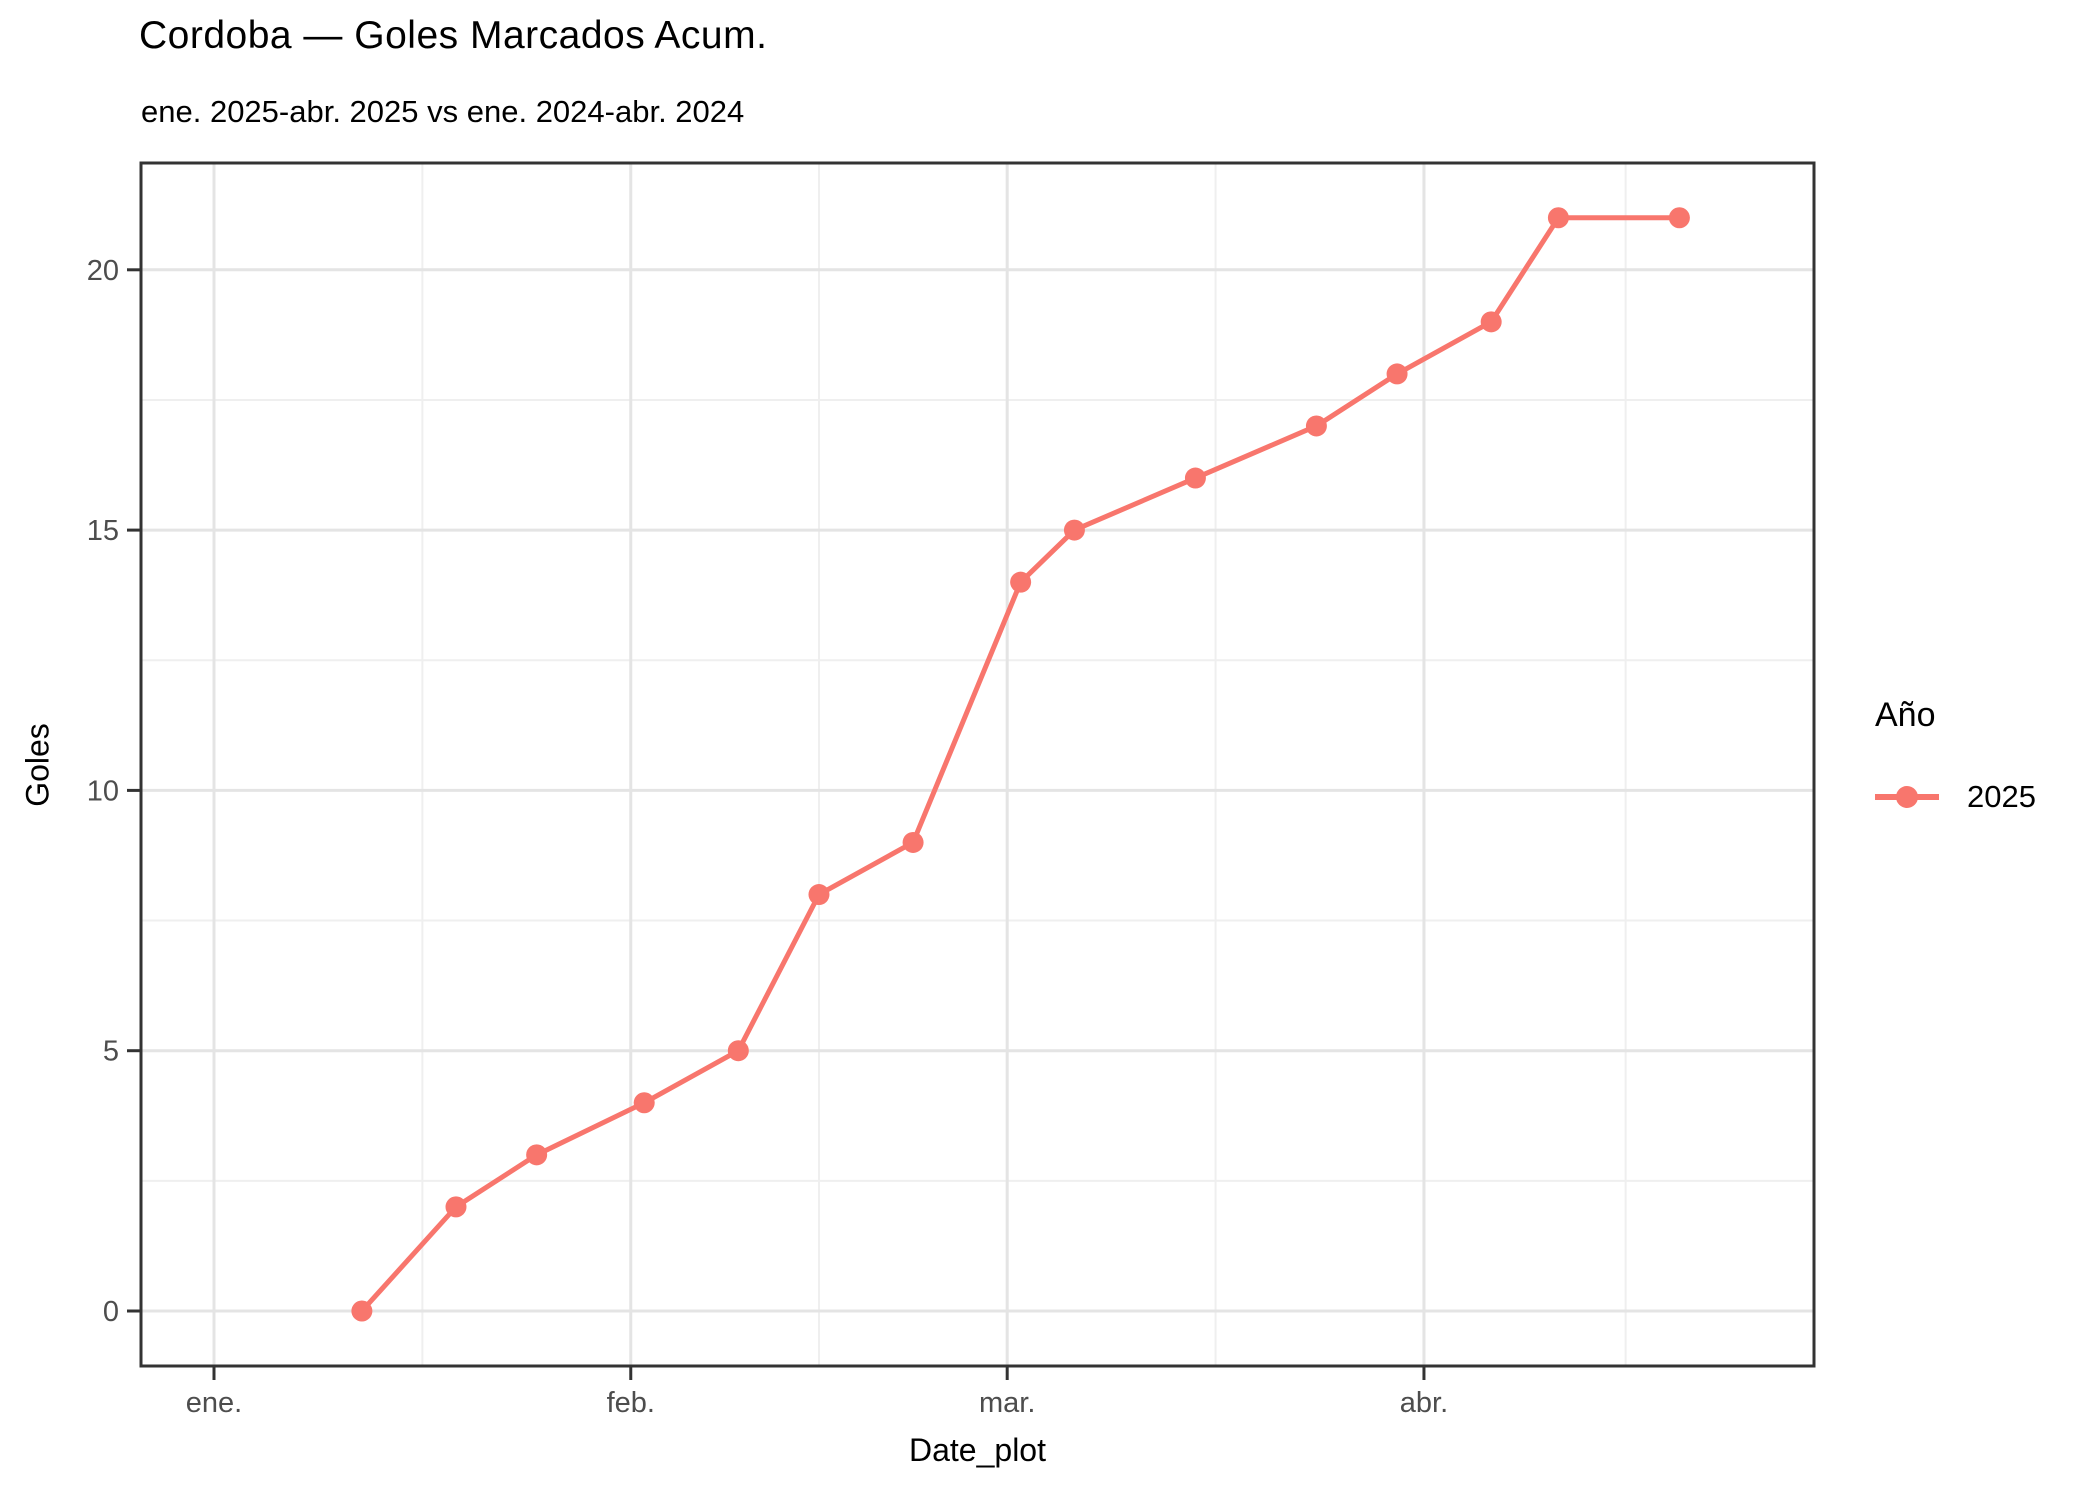 Image resolution: width=2100 pixels, height=1500 pixels. I want to click on y-tick-label: 5, so click(111, 1052).